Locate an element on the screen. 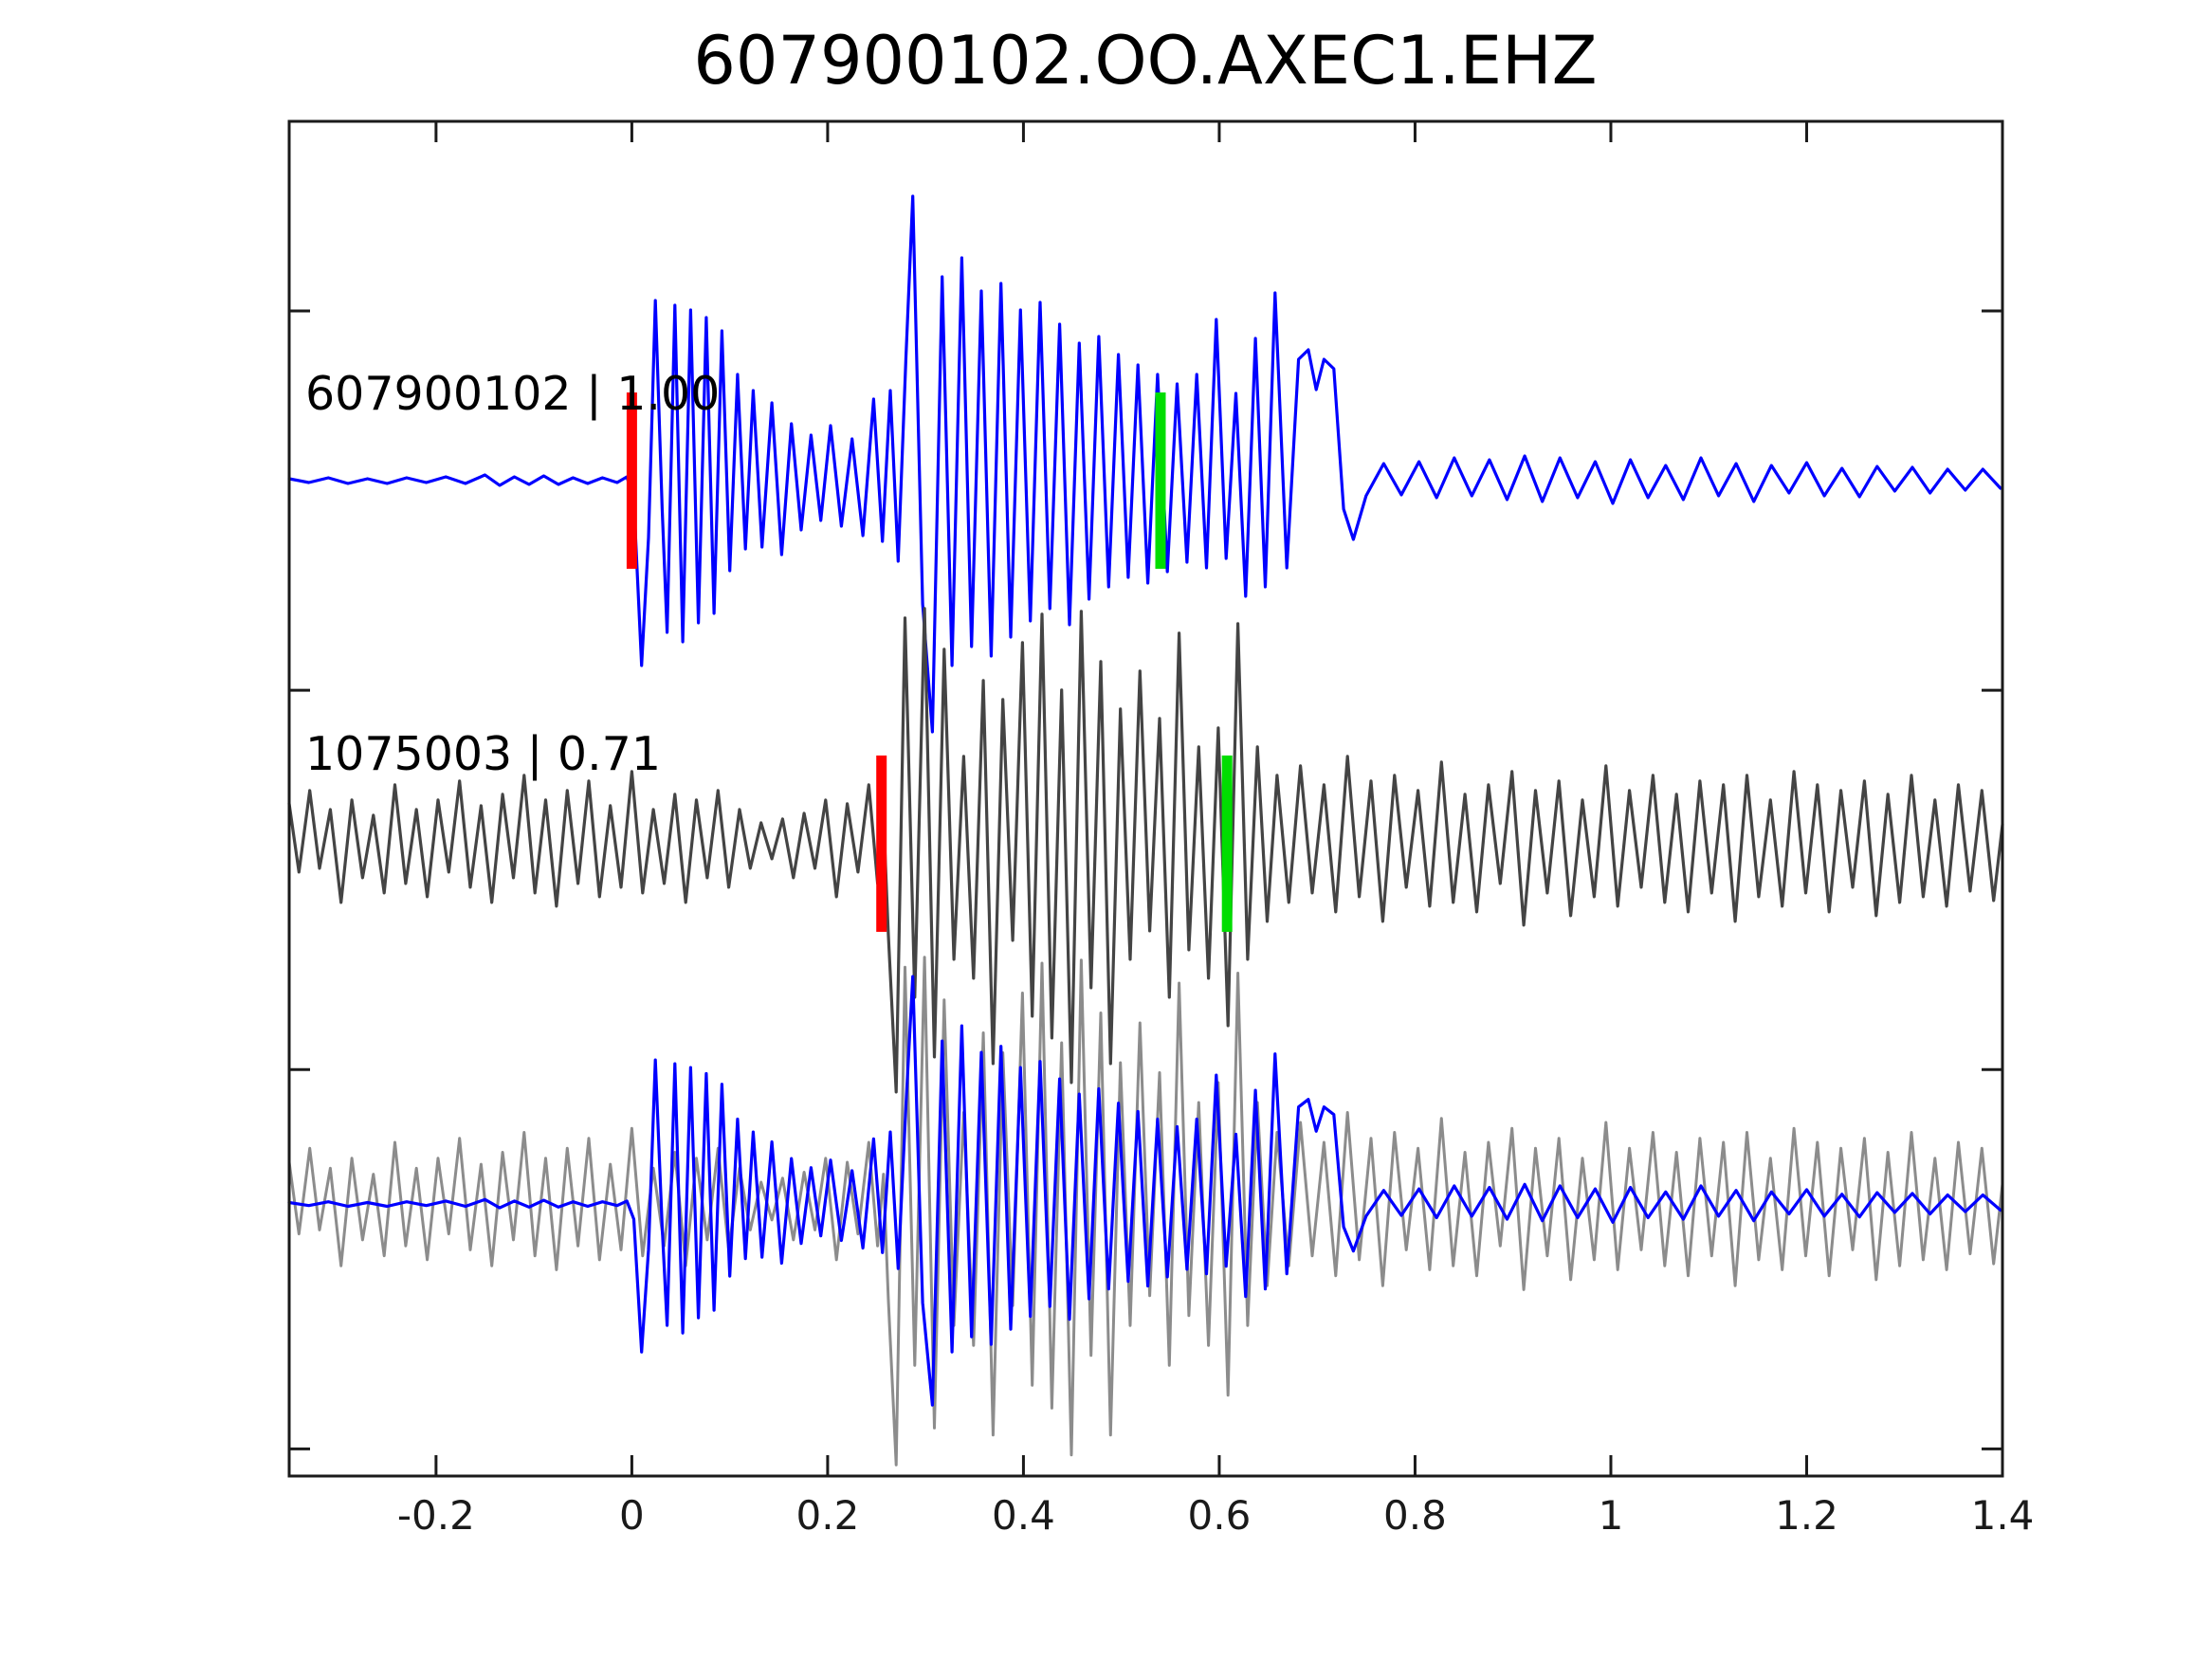 The image size is (2212, 1659). detection-trace-label: 1075003 | 0.71 is located at coordinates (483, 754).